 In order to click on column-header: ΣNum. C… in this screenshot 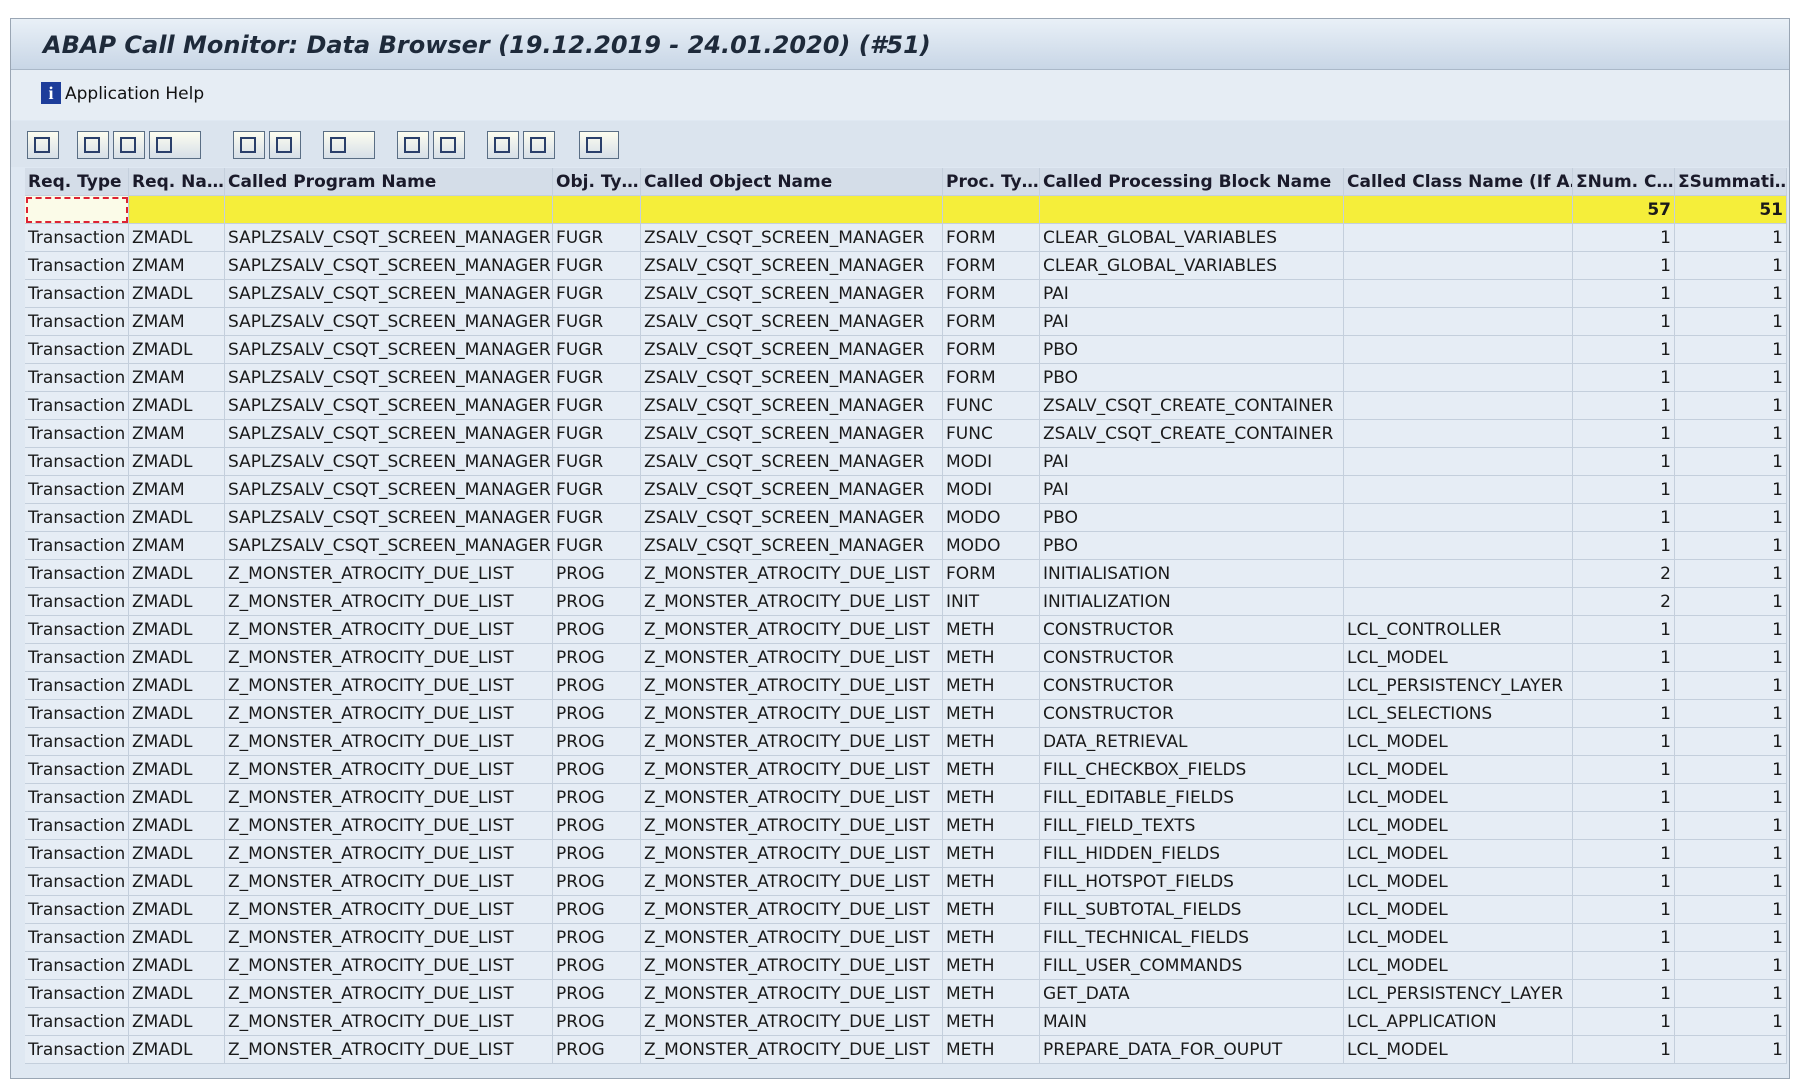, I will do `click(1624, 182)`.